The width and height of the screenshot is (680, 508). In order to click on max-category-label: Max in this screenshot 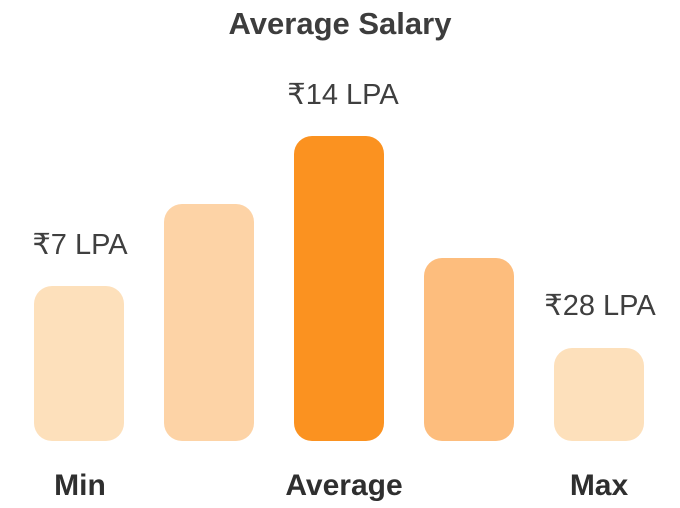, I will do `click(599, 485)`.